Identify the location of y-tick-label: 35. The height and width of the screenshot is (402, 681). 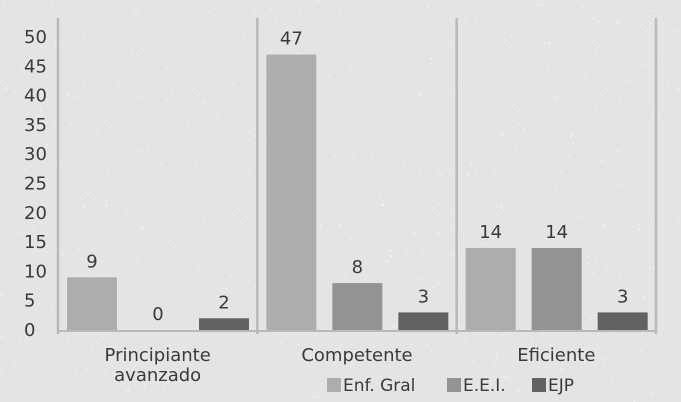
(35, 125).